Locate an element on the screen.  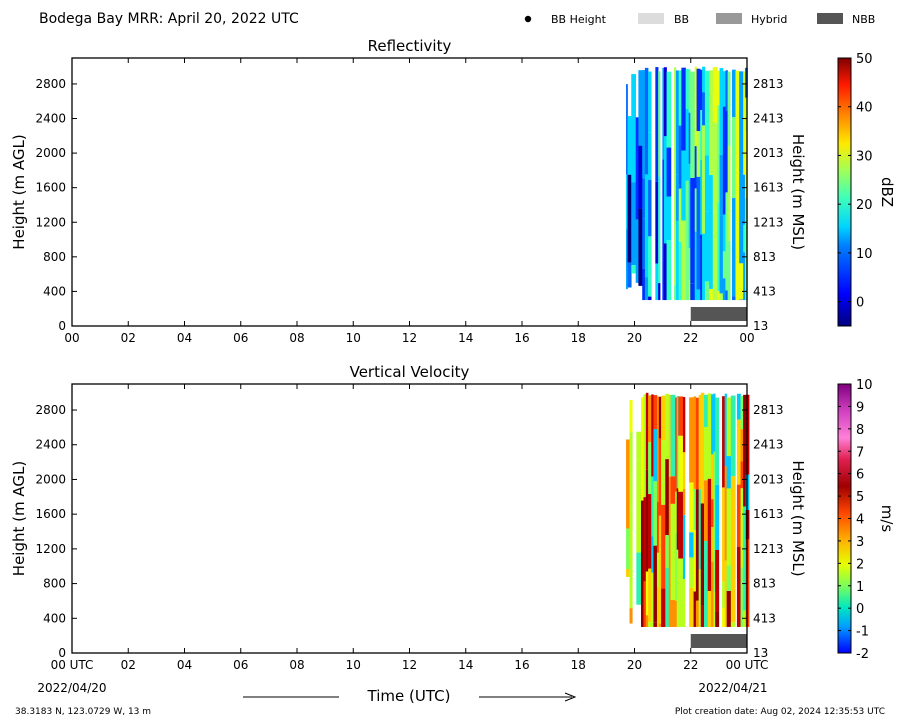
colorbar-tick-label: 8 is located at coordinates (860, 430).